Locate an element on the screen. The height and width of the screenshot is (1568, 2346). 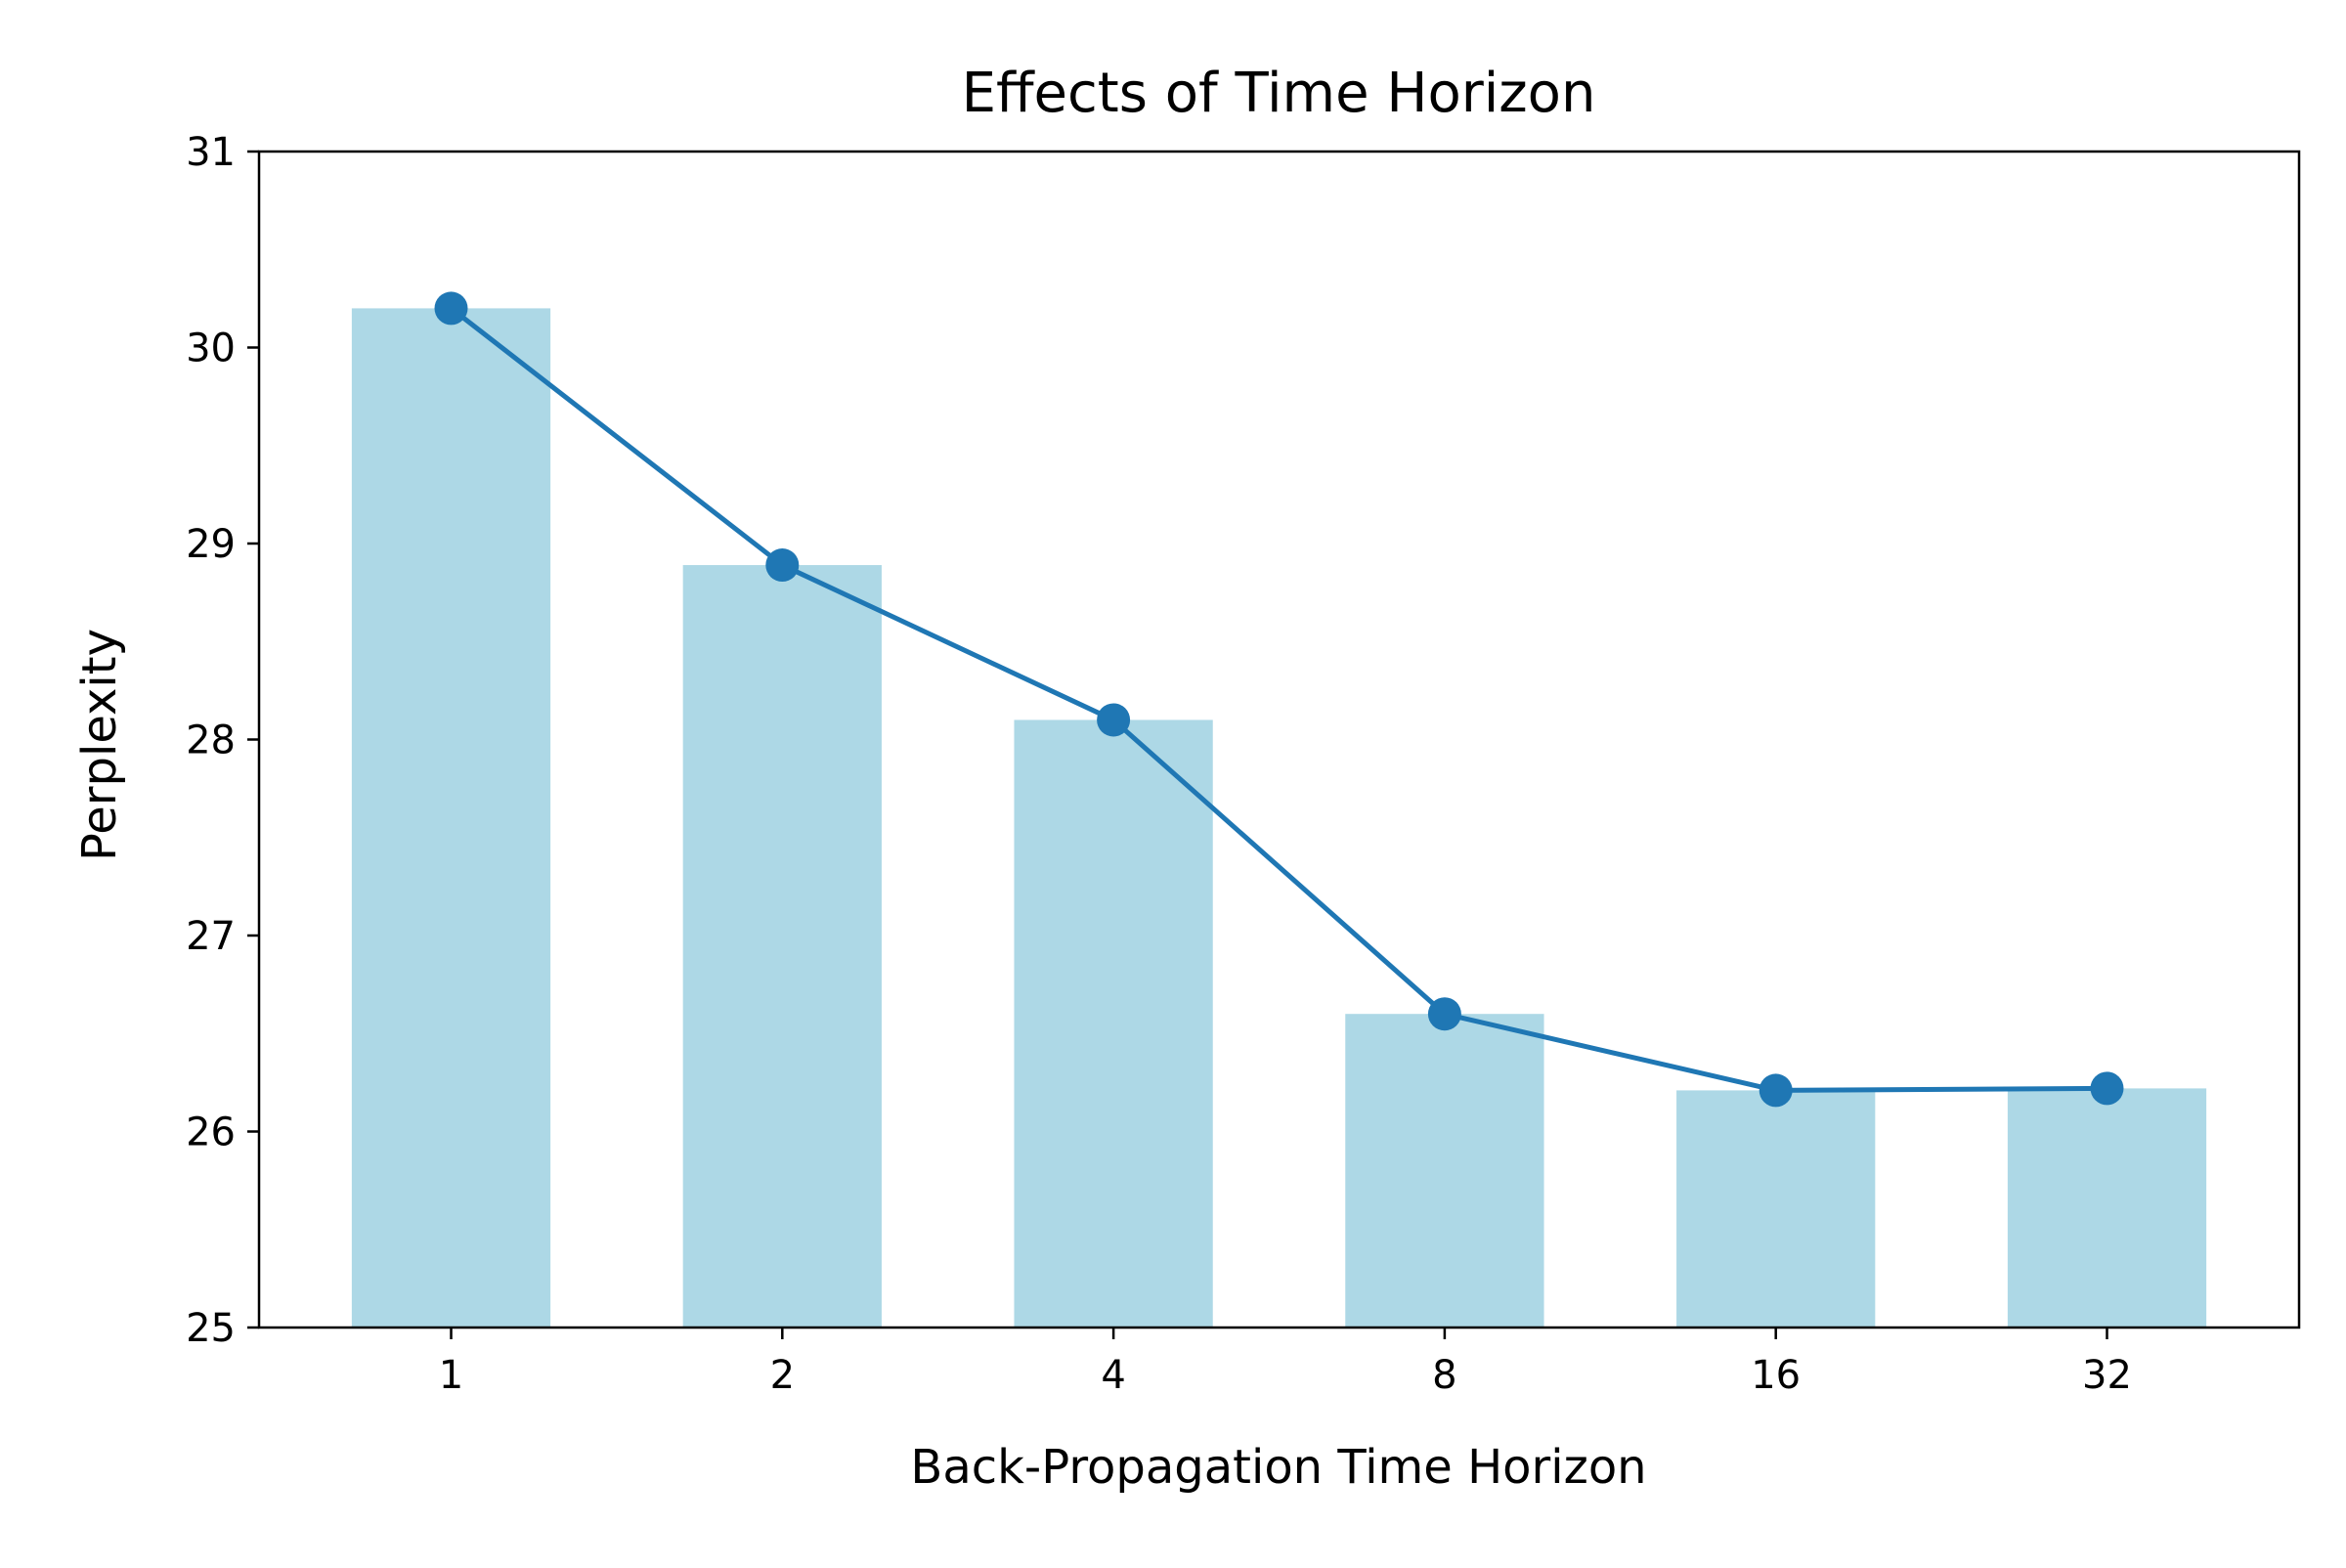
y-tick-label-30: 30 is located at coordinates (211, 349).